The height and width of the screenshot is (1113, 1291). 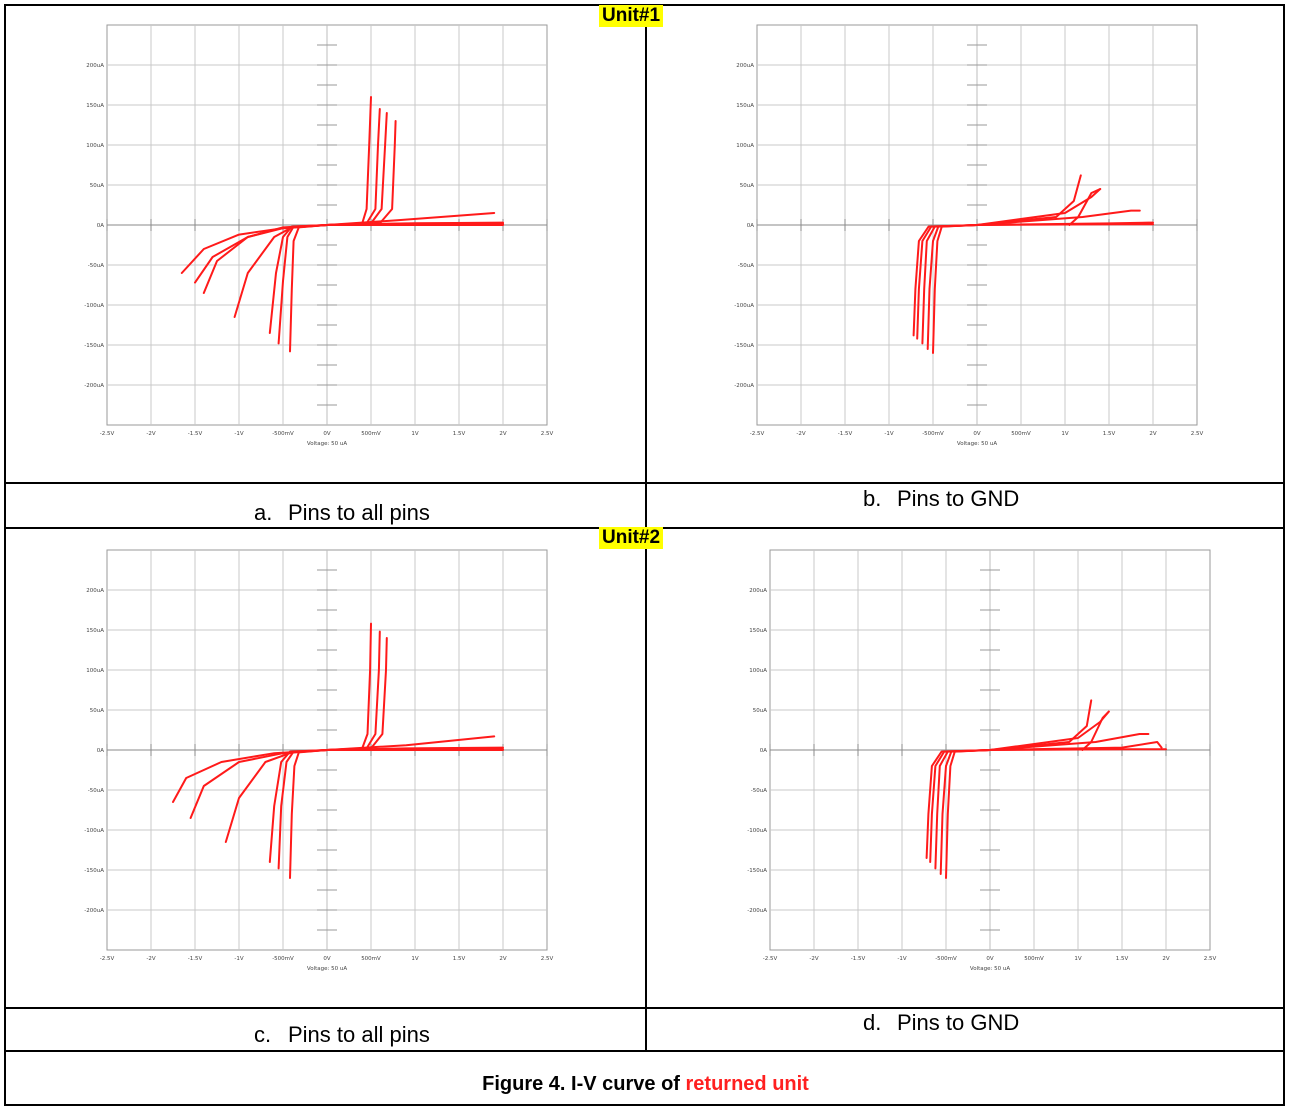 I want to click on panel-letter: b., so click(x=872, y=498).